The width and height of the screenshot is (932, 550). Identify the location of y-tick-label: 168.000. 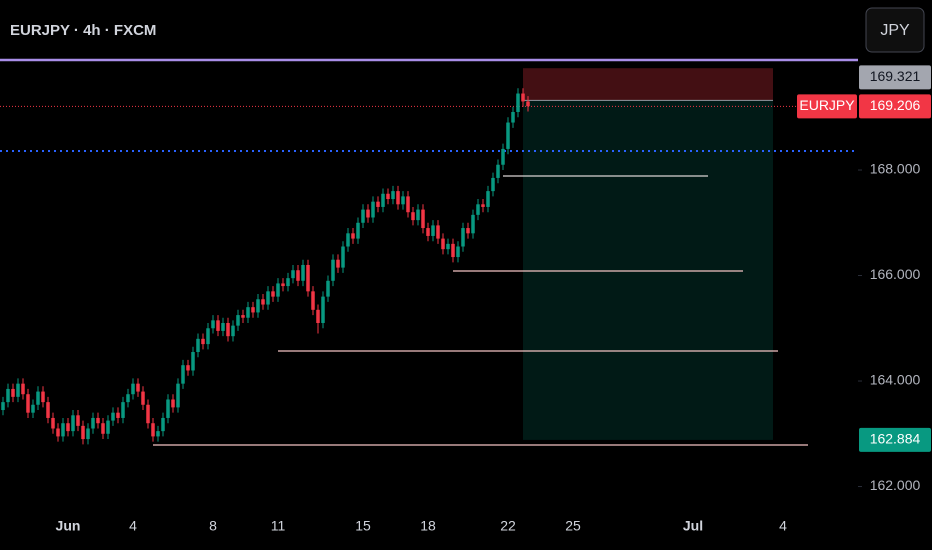
(895, 169).